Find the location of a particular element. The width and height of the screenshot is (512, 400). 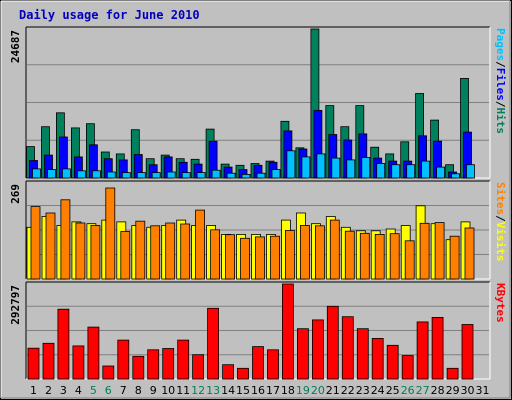

x-tick-label: 18 is located at coordinates (288, 390).